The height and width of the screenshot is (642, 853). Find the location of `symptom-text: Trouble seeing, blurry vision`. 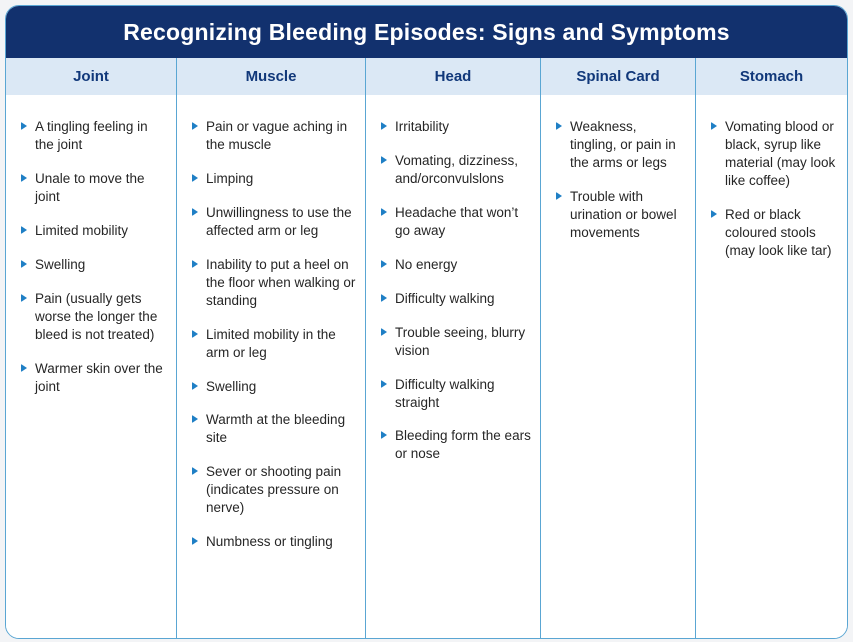

symptom-text: Trouble seeing, blurry vision is located at coordinates (460, 341).